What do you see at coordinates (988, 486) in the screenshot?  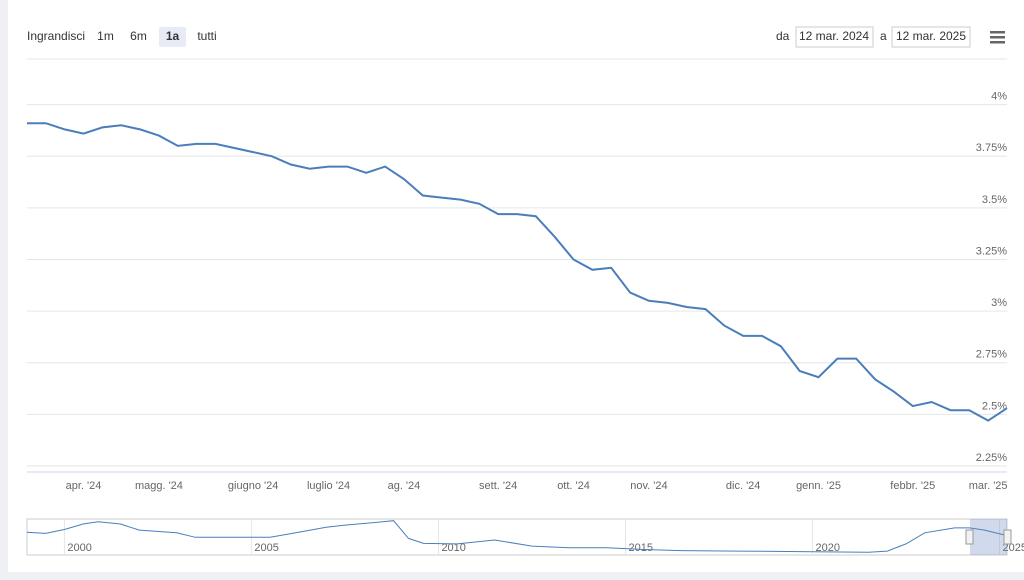 I see `x-tick-label: mar. '25` at bounding box center [988, 486].